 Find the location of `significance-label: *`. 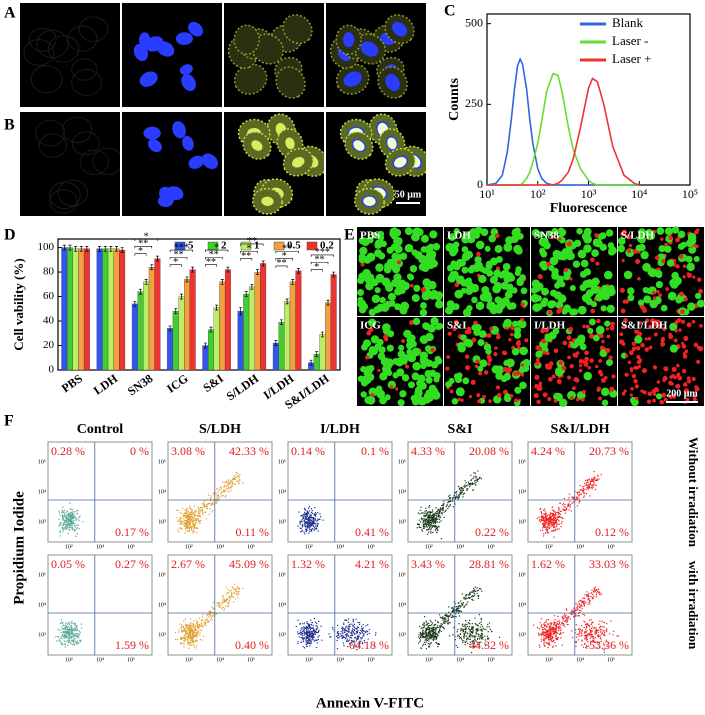

significance-label: * is located at coordinates (216, 247).